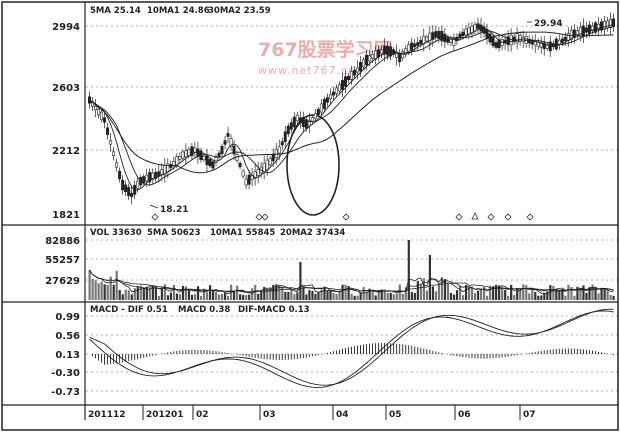 The image size is (620, 432). What do you see at coordinates (325, 49) in the screenshot?
I see `watermark-title: 767股票学习网` at bounding box center [325, 49].